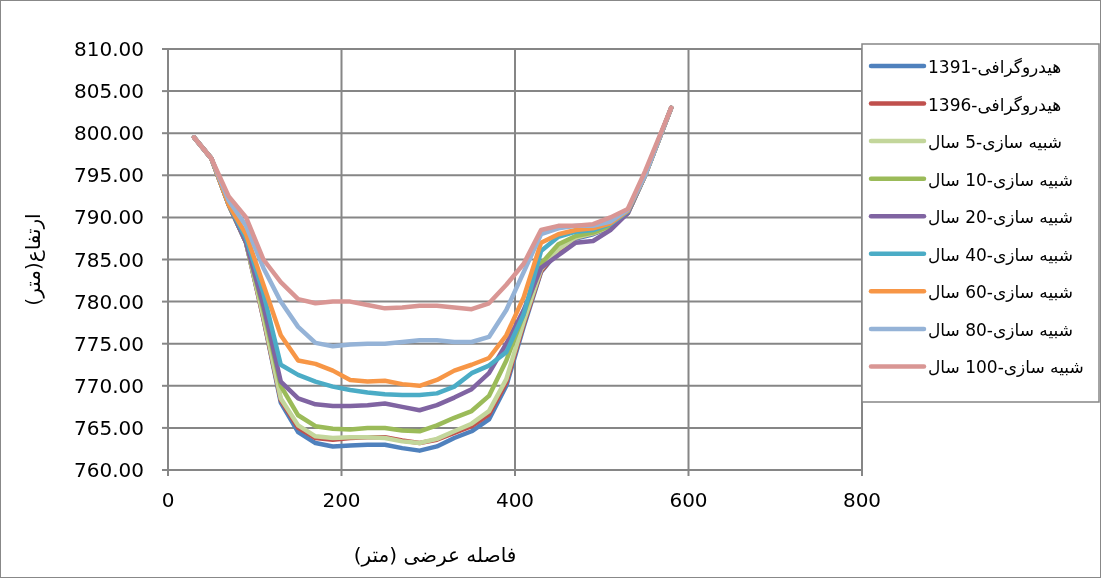 Image resolution: width=1101 pixels, height=578 pixels. Describe the element at coordinates (168, 500) in the screenshot. I see `x-tick-label: 0` at that location.